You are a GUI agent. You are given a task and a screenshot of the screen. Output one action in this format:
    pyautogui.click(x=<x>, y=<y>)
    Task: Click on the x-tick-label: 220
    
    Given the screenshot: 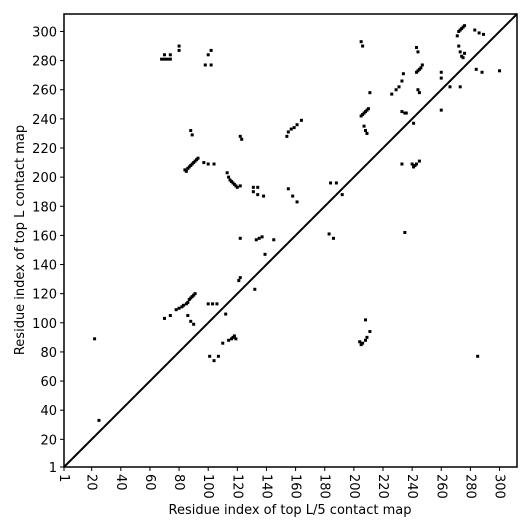 What is the action you would take?
    pyautogui.click(x=382, y=486)
    